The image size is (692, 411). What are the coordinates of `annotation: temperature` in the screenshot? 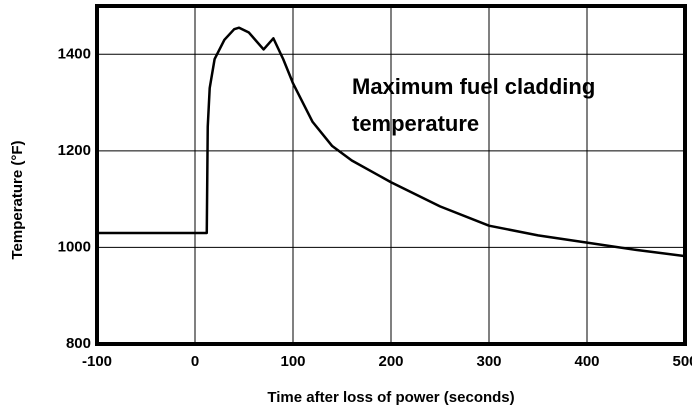 It's located at (415, 123).